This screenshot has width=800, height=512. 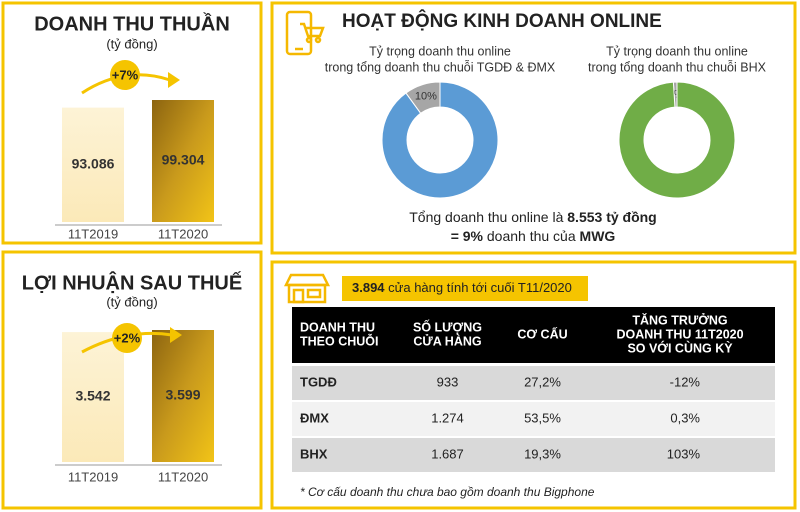 I want to click on summary-part: 8.553 tỷ đồng, so click(x=611, y=217).